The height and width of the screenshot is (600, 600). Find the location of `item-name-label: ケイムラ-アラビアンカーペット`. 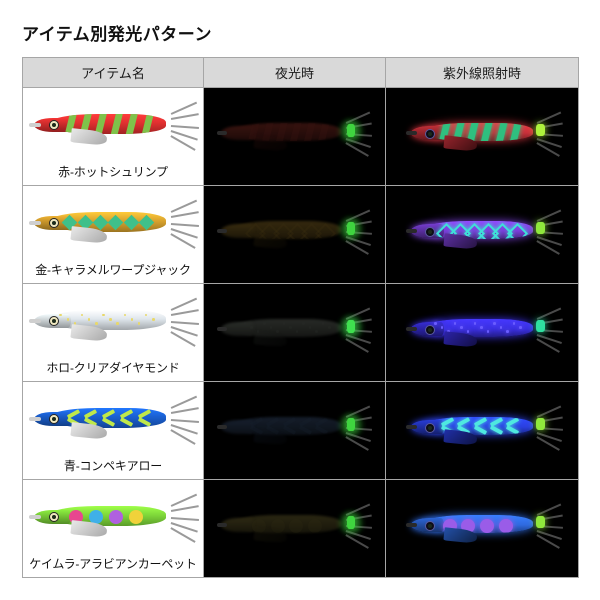

item-name-label: ケイムラ-アラビアンカーペット is located at coordinates (113, 564).